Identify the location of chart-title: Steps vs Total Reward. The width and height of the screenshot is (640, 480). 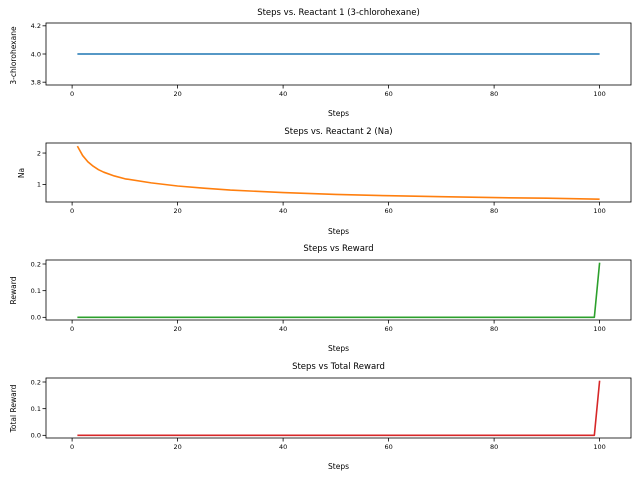
(338, 367).